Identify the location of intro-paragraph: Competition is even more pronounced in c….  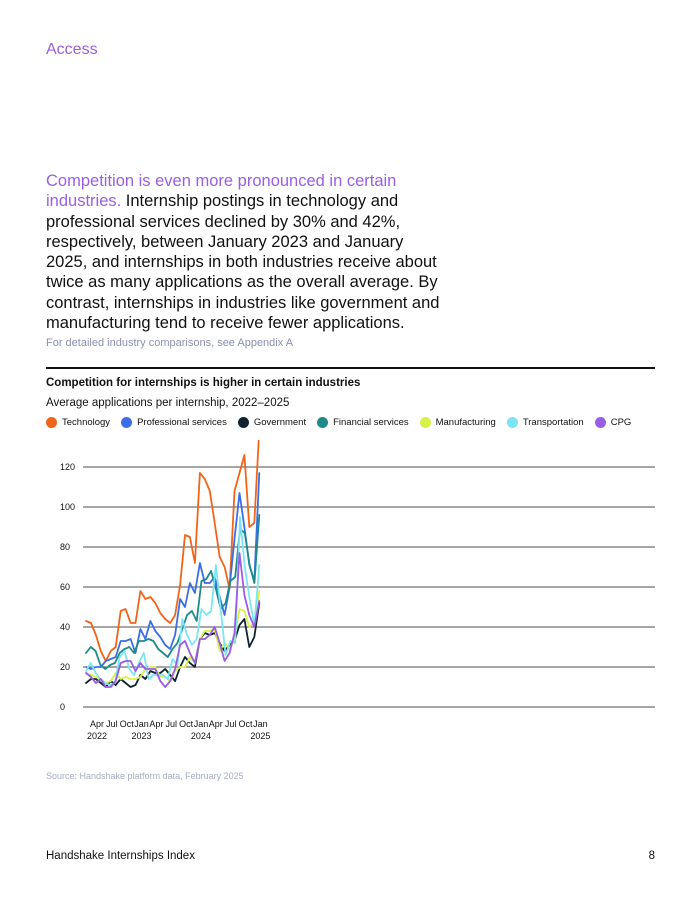
(246, 252).